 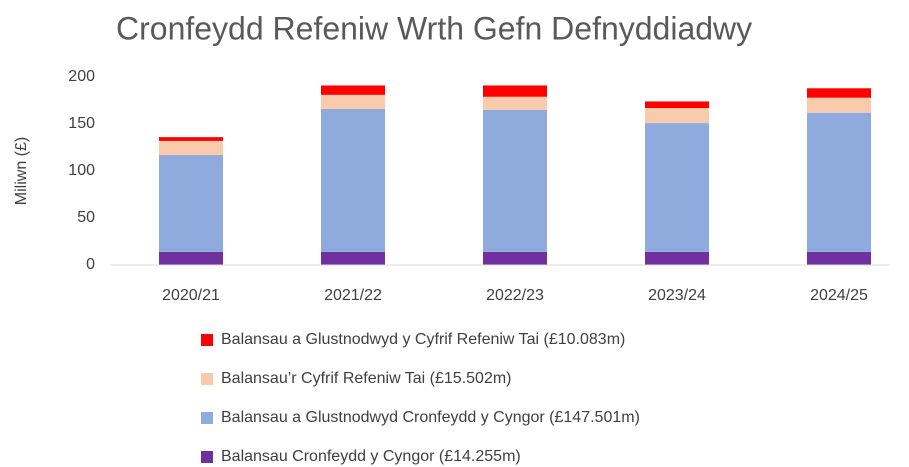 What do you see at coordinates (677, 295) in the screenshot?
I see `x-tick-label: 2023/24` at bounding box center [677, 295].